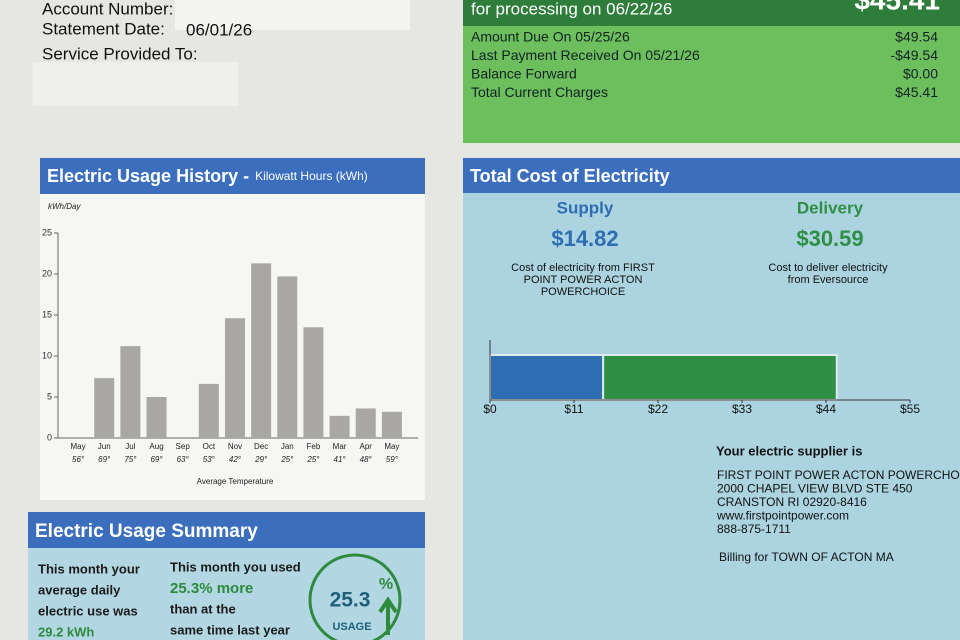  What do you see at coordinates (792, 502) in the screenshot?
I see `supplier-line: CRANSTON RI 02920-8416` at bounding box center [792, 502].